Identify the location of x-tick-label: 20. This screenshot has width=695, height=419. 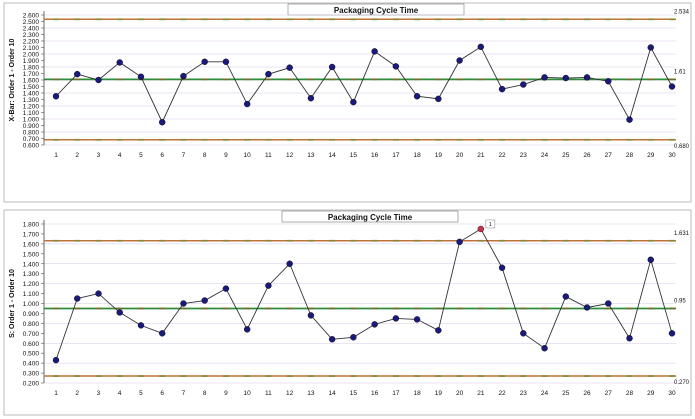
(460, 393).